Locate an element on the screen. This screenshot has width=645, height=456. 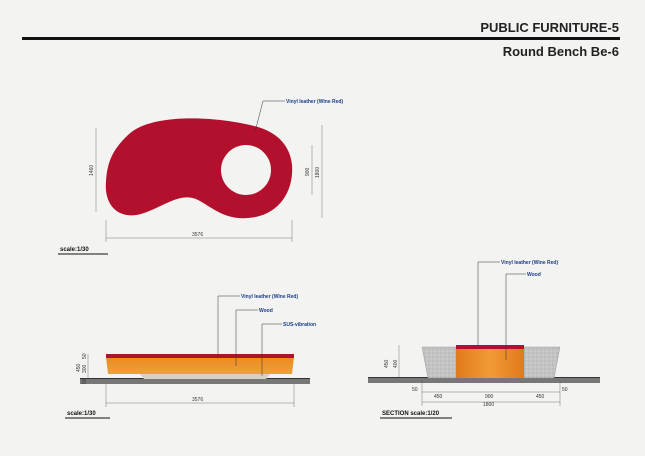
plan-scale: scale:1/30 is located at coordinates (74, 250).